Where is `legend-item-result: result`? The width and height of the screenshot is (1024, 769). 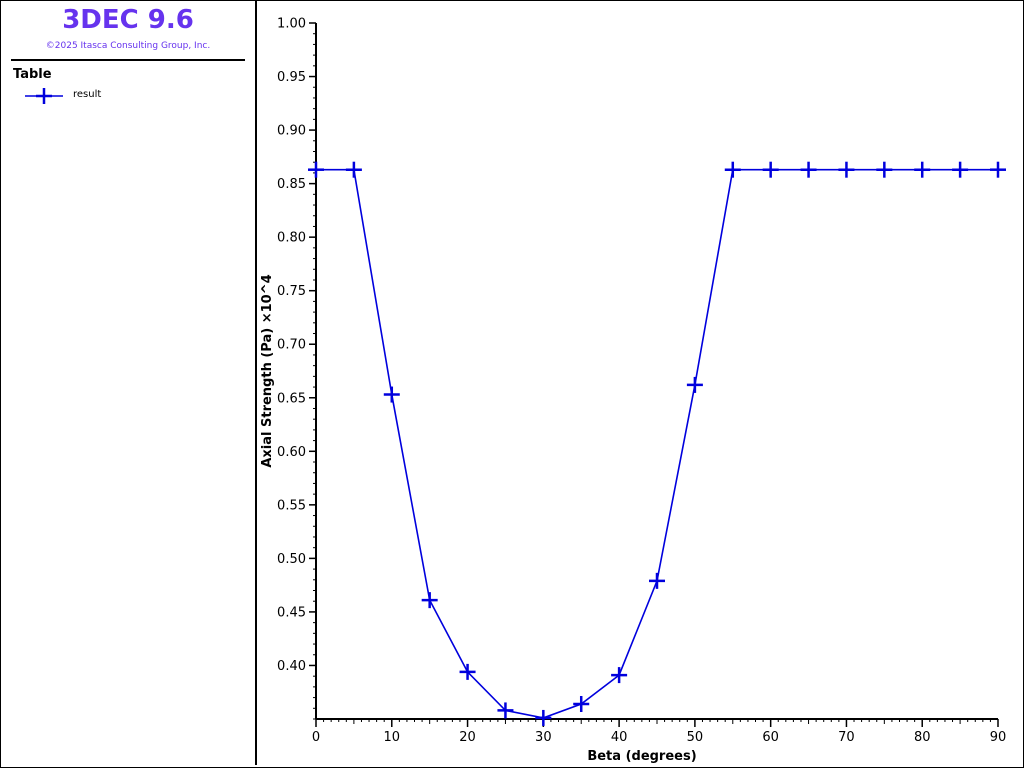 legend-item-result: result is located at coordinates (123, 96).